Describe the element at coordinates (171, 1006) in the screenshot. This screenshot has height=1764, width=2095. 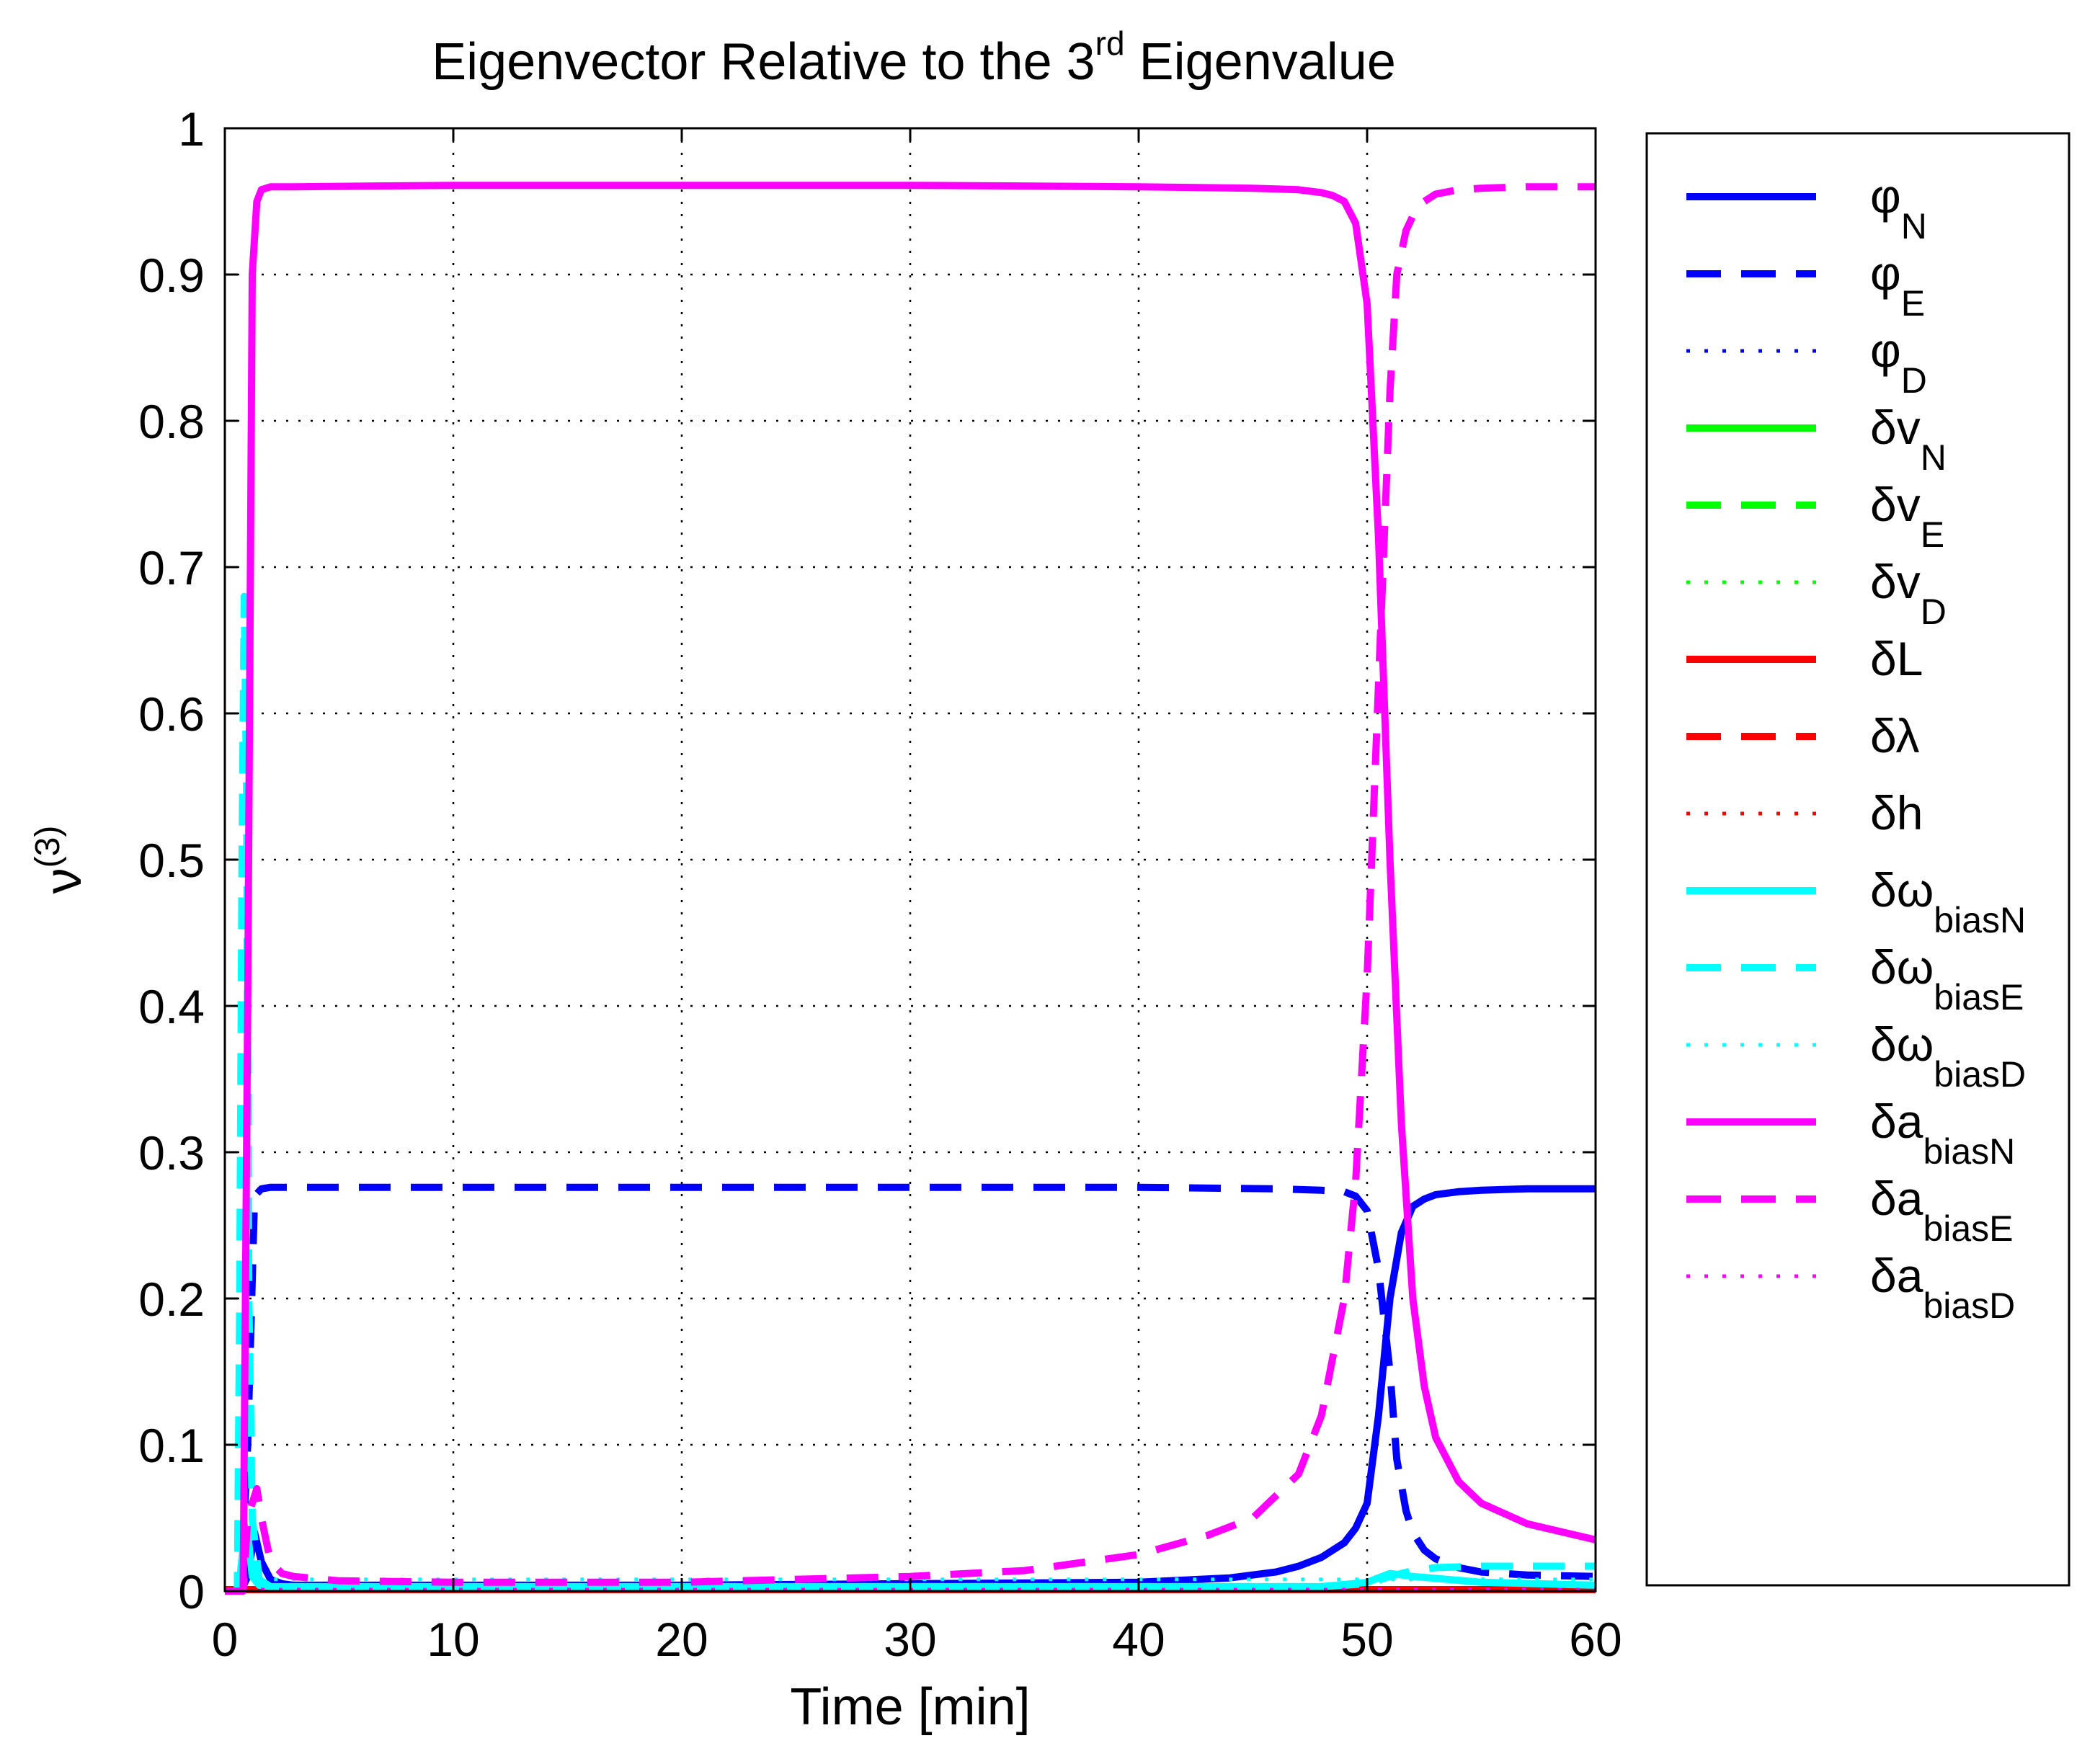
I see `y-tick-label: 0.4` at that location.